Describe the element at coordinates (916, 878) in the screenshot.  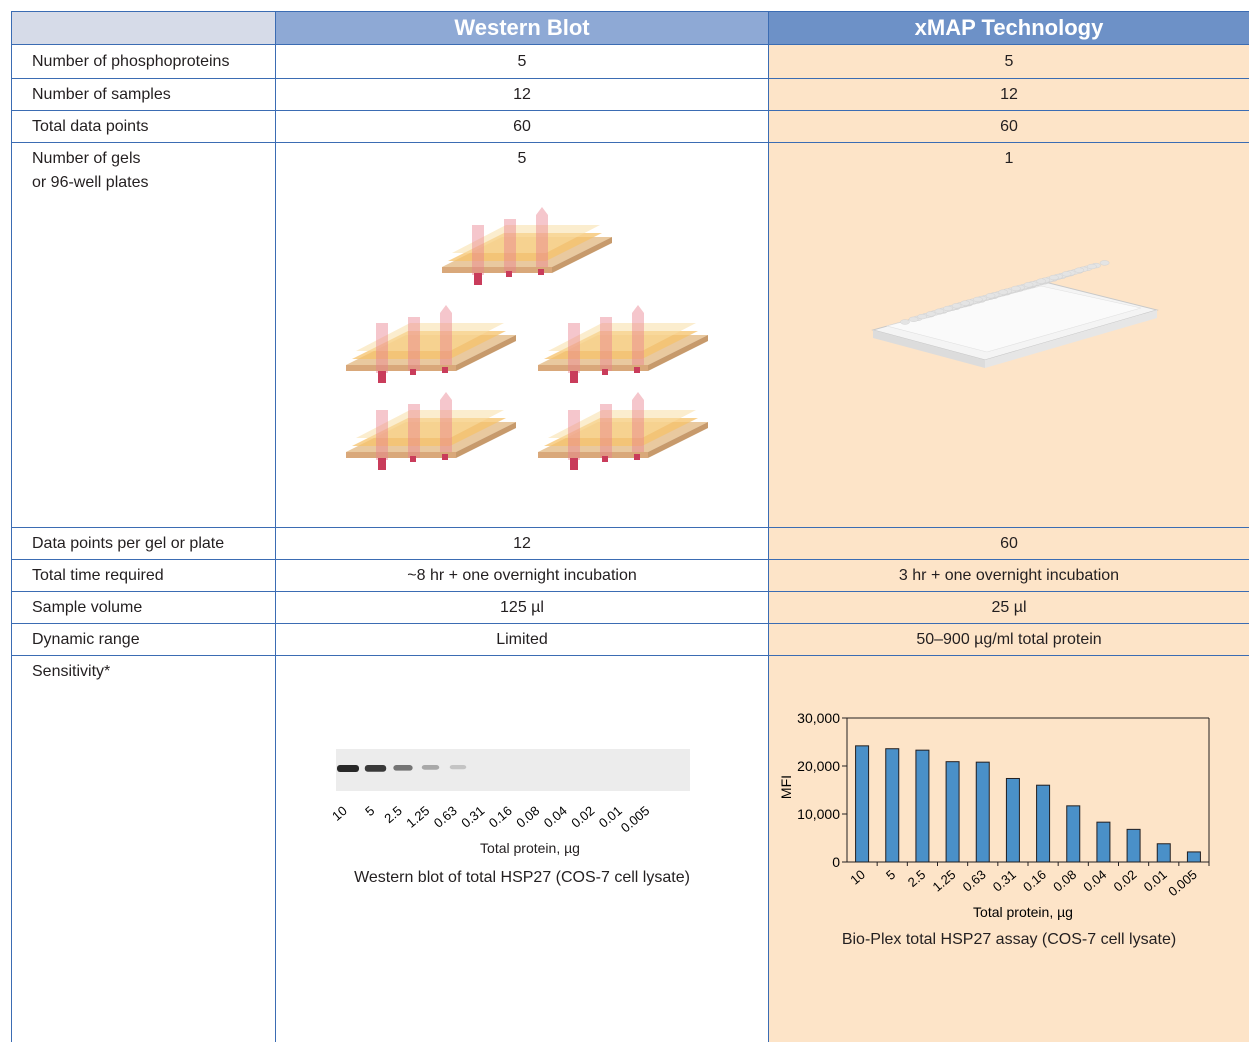
I see `x-tick-label: 2.5` at that location.